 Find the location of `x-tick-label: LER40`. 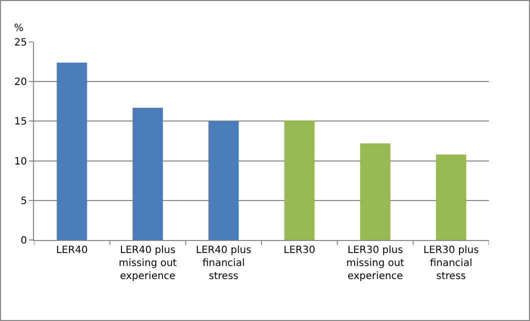

x-tick-label: LER40 is located at coordinates (72, 250).